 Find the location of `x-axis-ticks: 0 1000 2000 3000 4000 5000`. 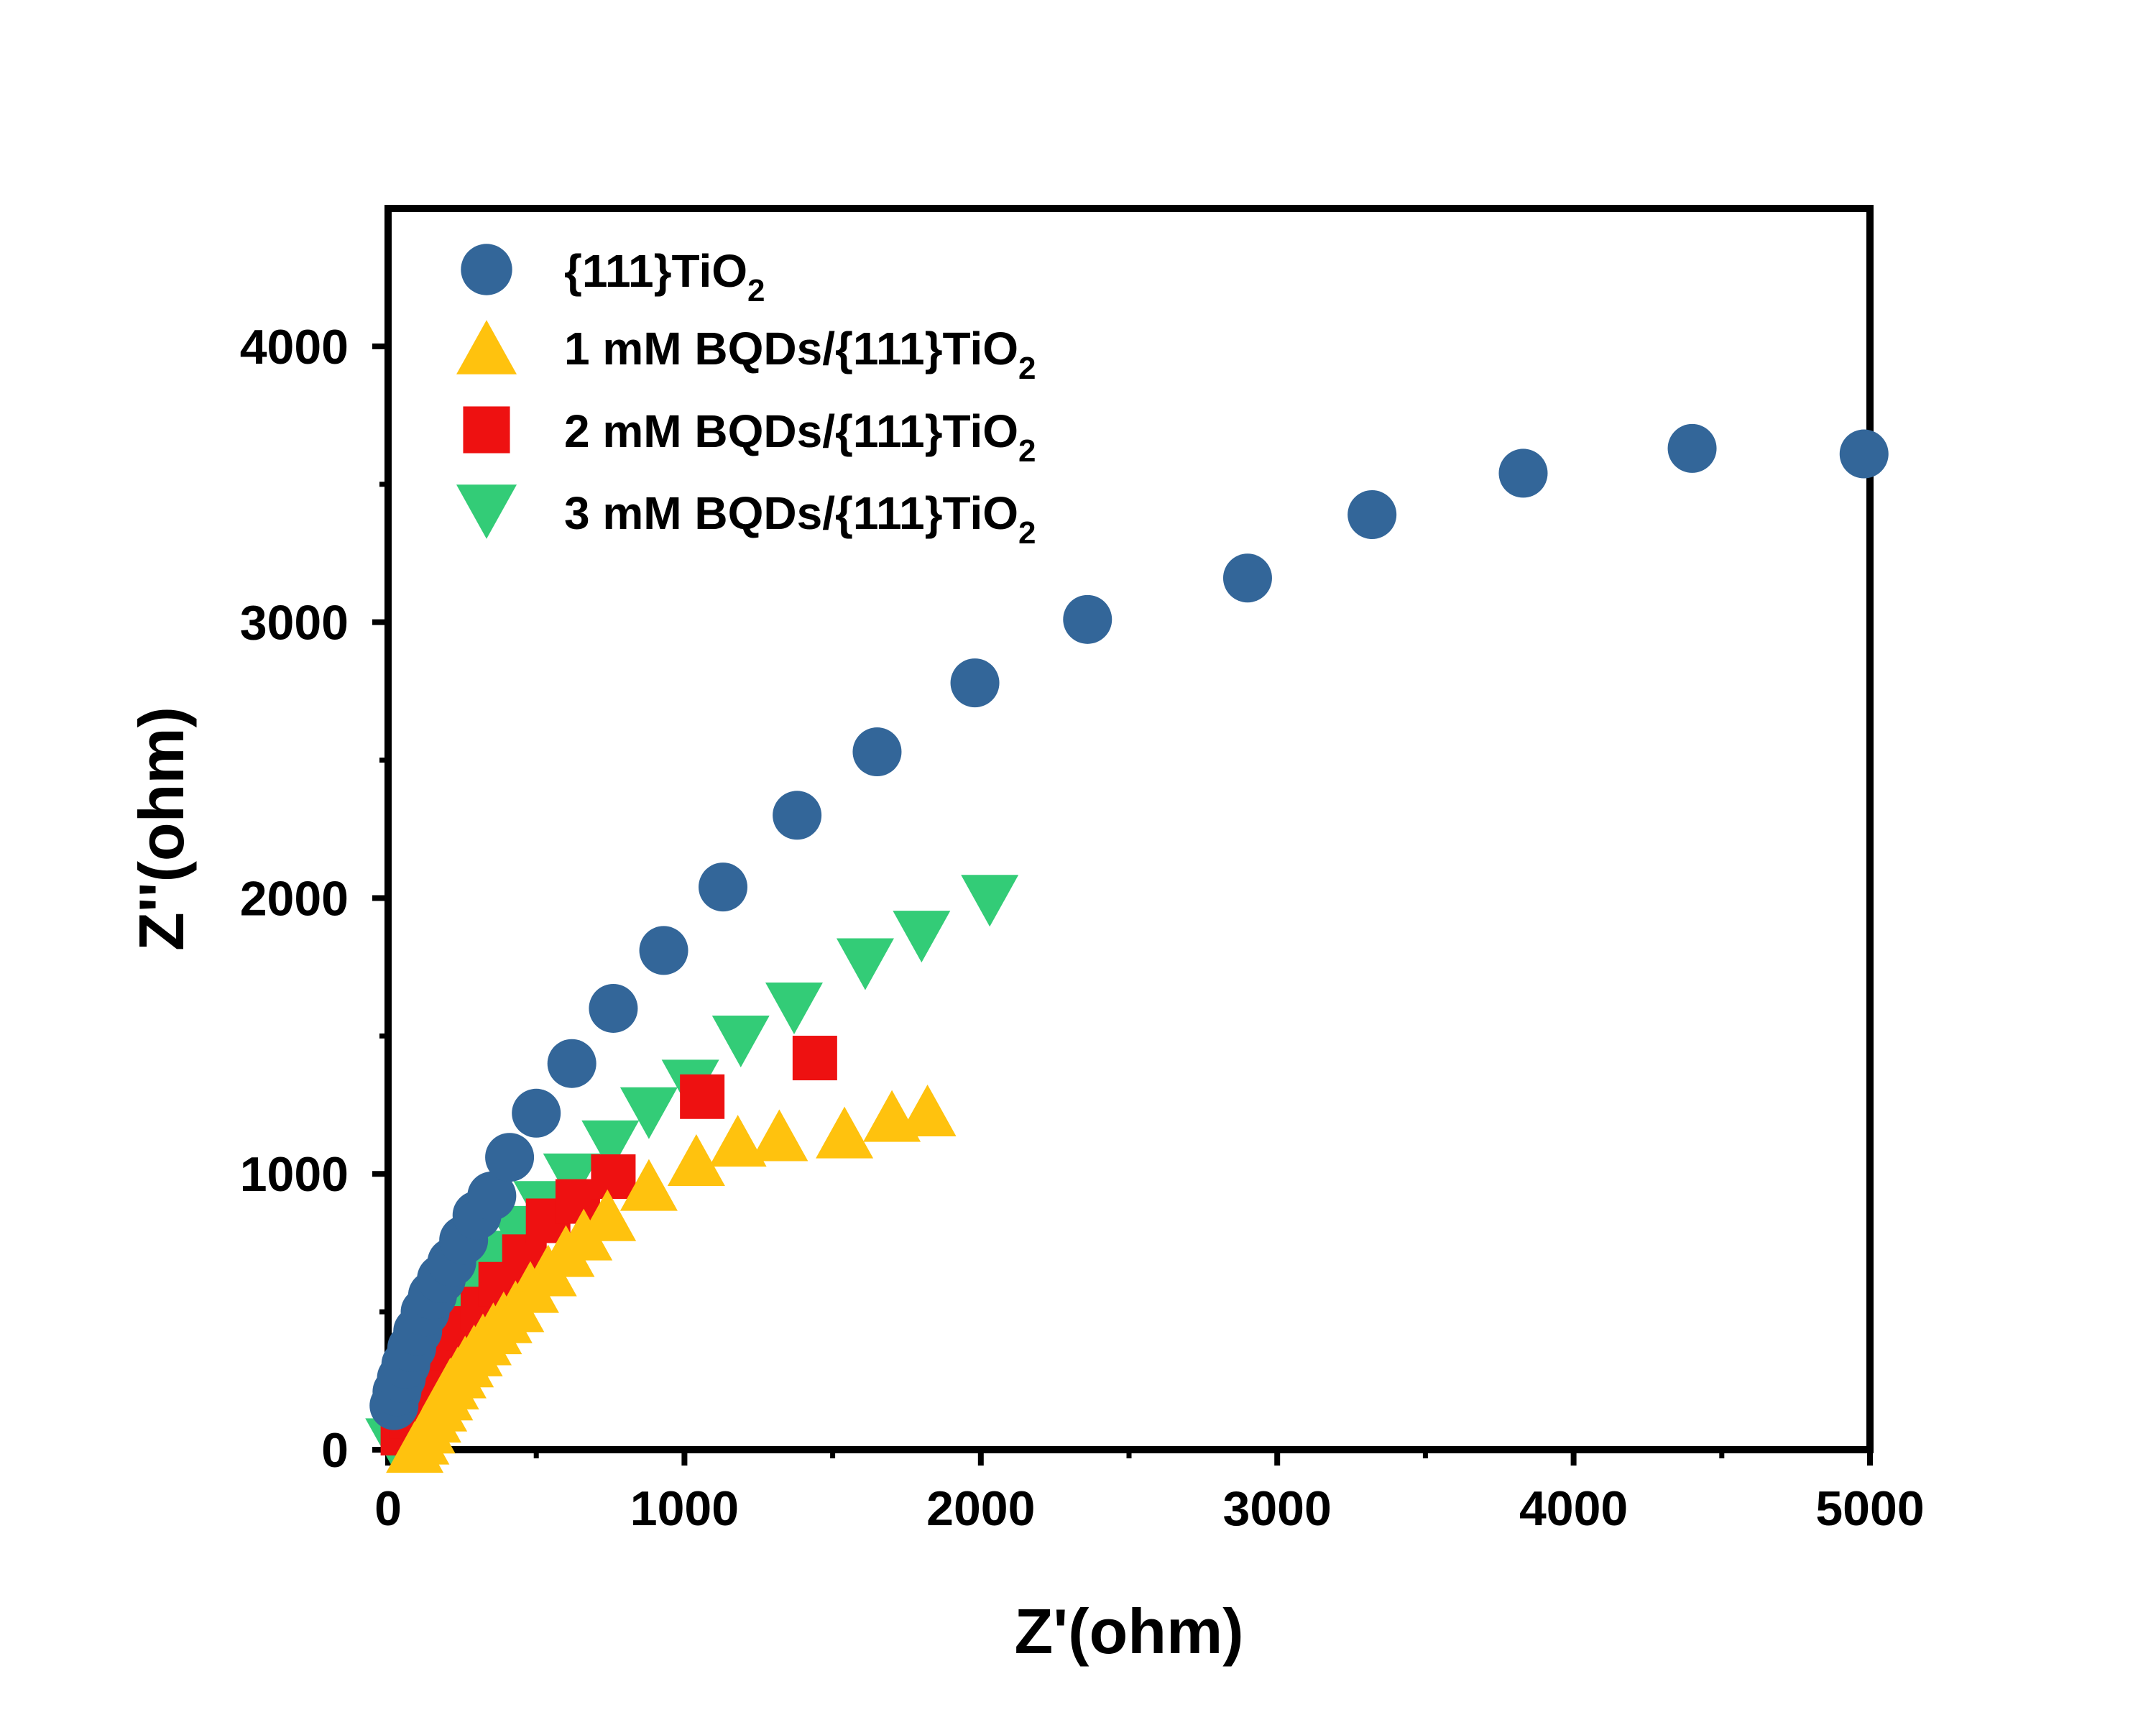

x-axis-ticks: 0 1000 2000 3000 4000 5000 is located at coordinates (1149, 1493).